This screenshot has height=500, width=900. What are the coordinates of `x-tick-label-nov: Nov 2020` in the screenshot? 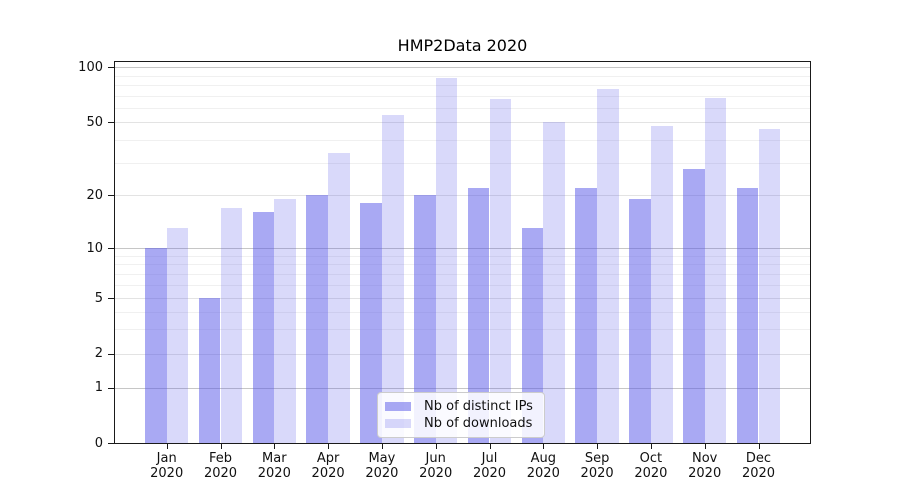 It's located at (705, 466).